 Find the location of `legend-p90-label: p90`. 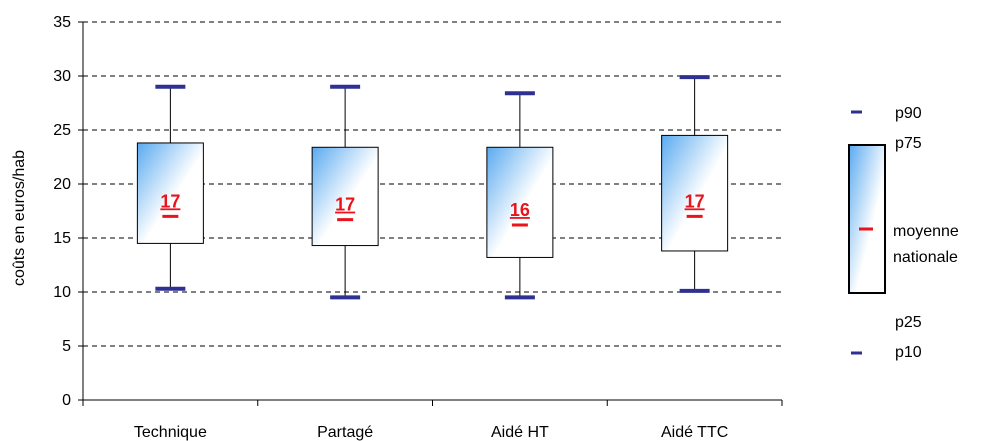

legend-p90-label: p90 is located at coordinates (908, 113).